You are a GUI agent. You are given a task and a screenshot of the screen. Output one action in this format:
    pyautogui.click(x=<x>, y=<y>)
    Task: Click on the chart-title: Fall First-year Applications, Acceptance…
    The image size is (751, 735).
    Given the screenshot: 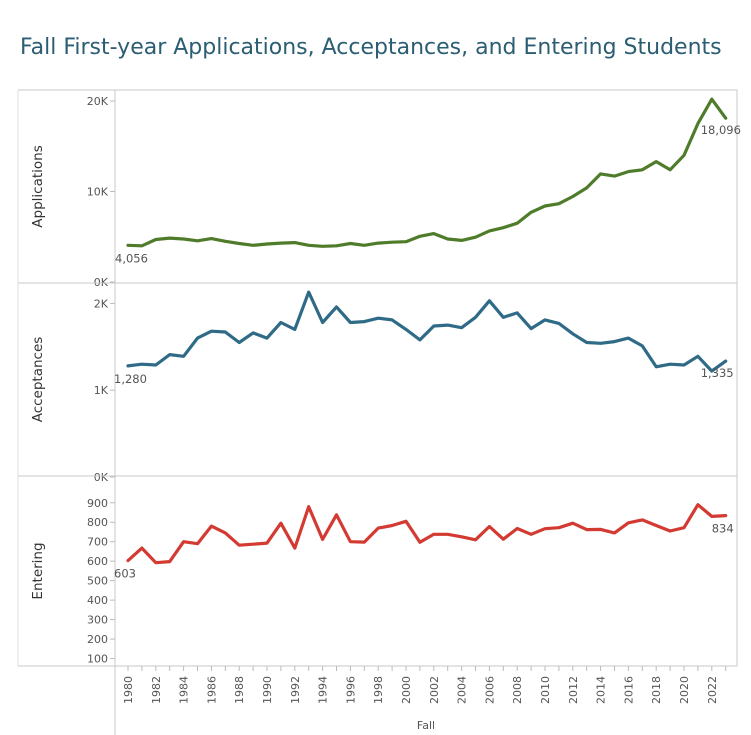 What is the action you would take?
    pyautogui.click(x=371, y=47)
    